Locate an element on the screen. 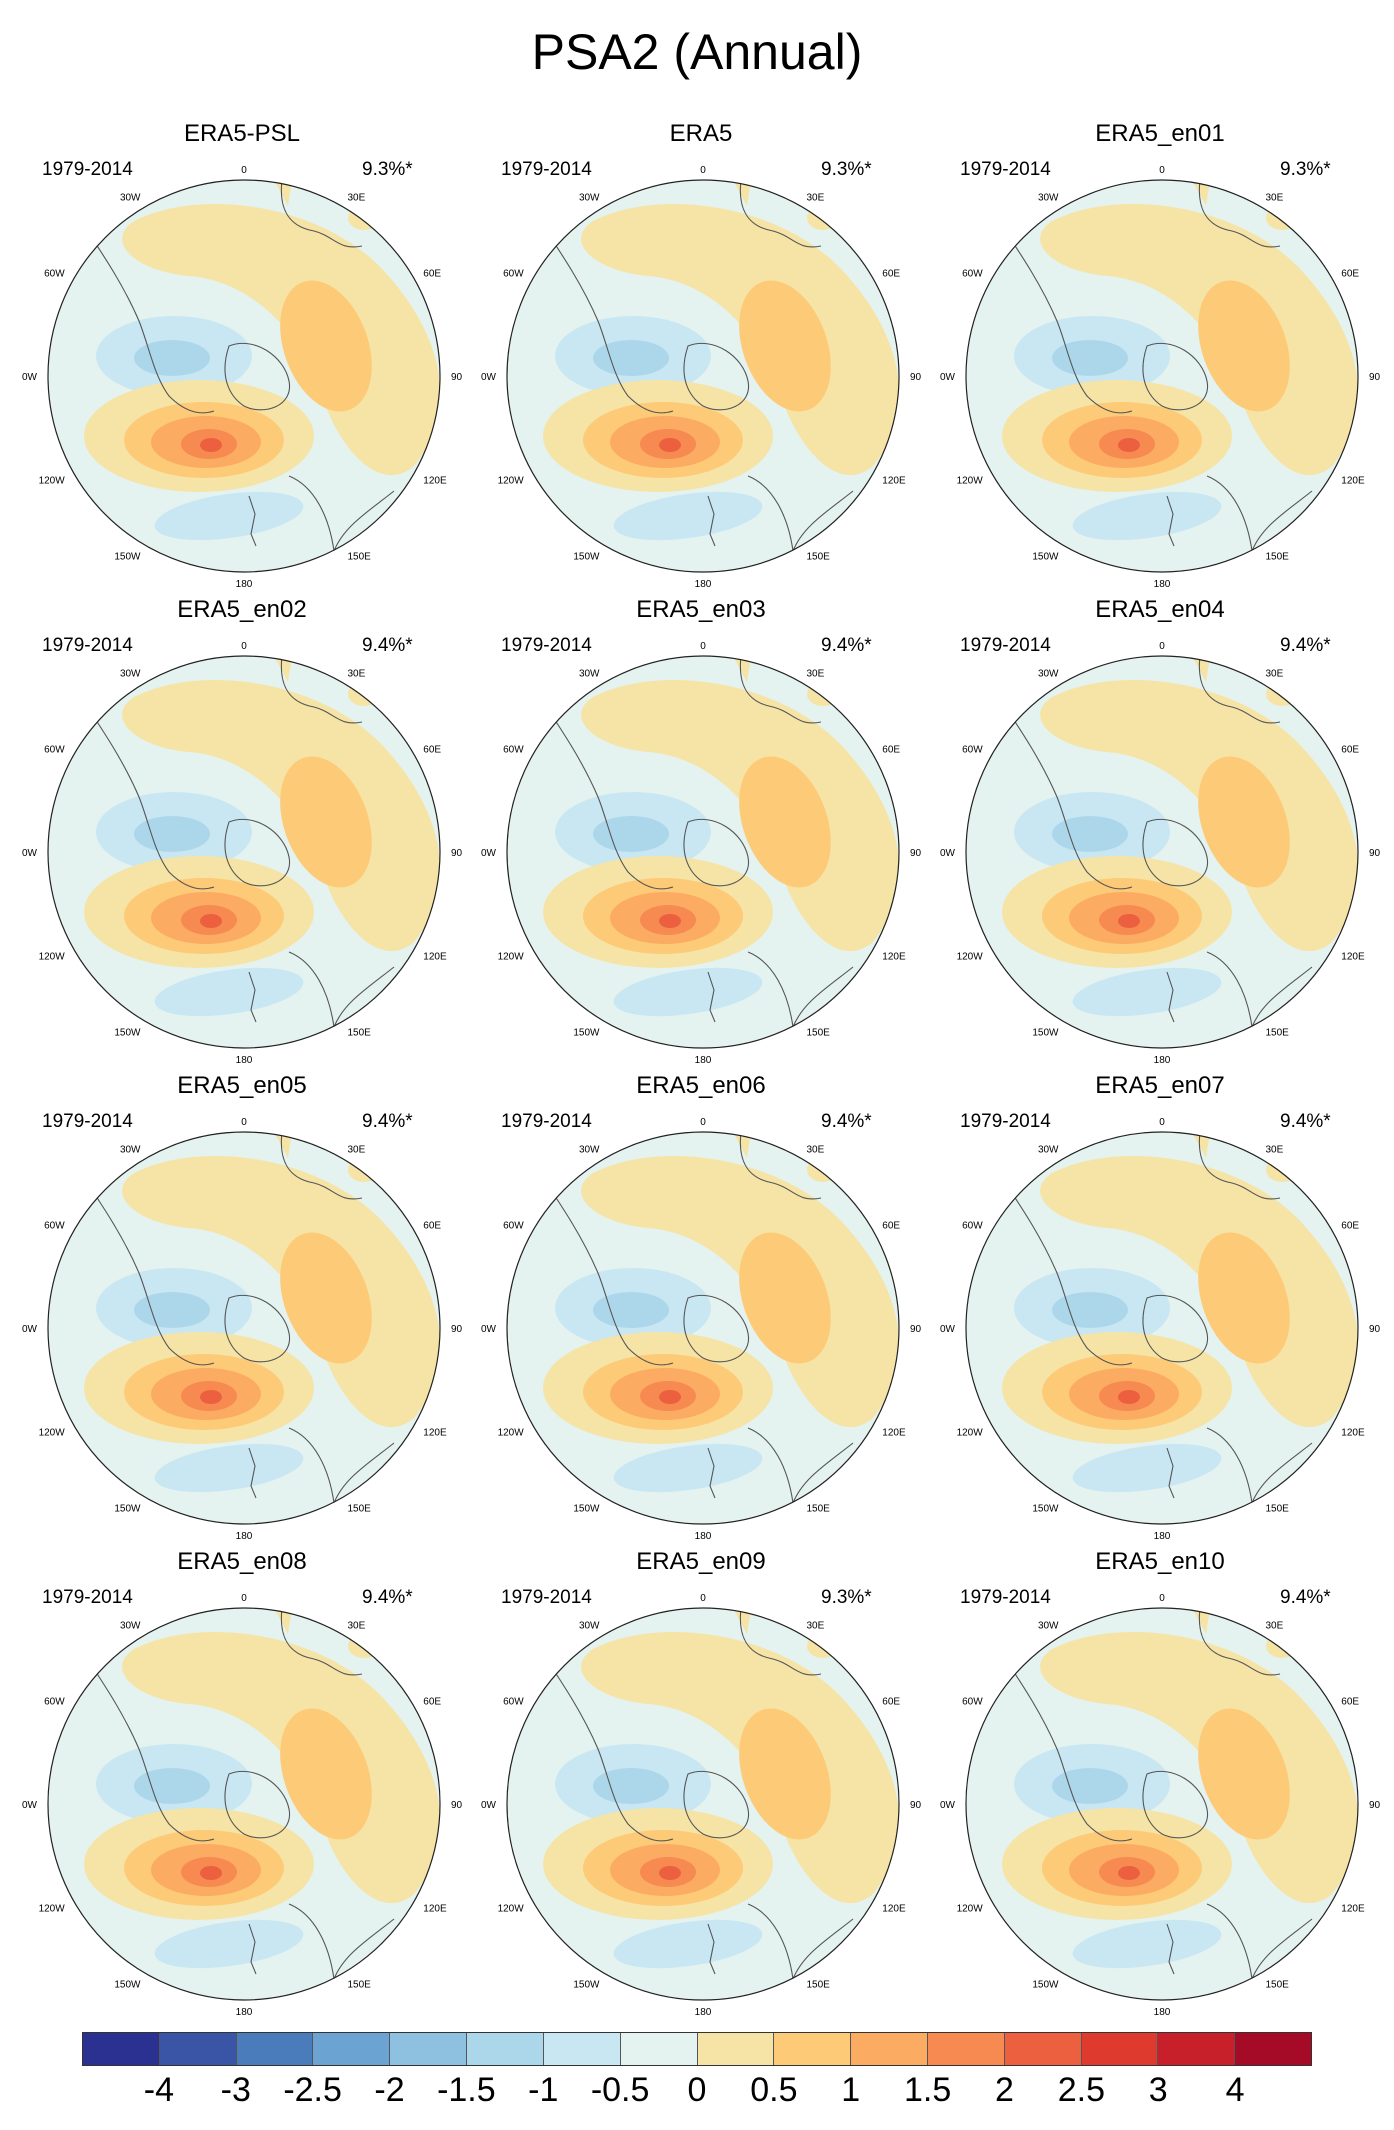  longitude-label: 60W is located at coordinates (54, 1226).